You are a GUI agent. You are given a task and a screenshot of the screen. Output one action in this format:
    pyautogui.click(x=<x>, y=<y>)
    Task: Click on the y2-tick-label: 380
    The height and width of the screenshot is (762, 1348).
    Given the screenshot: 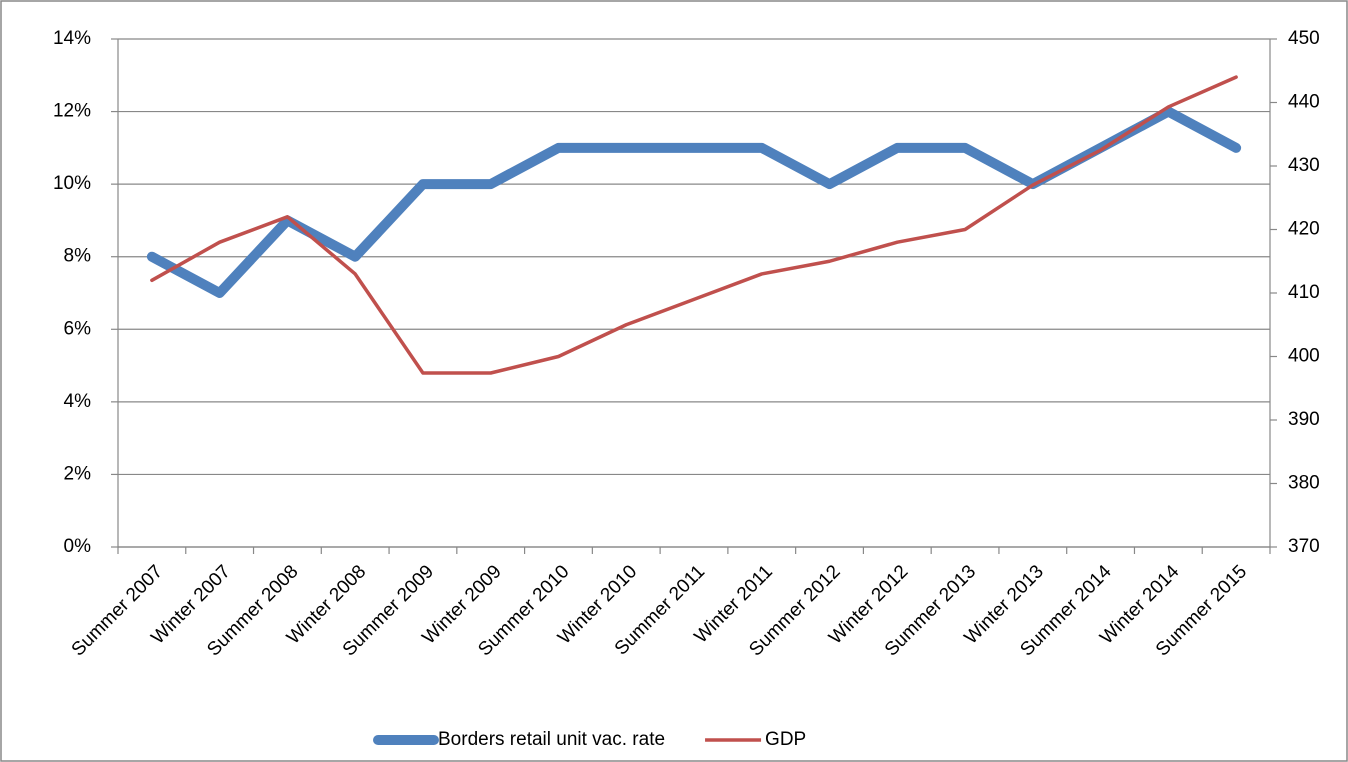 What is the action you would take?
    pyautogui.click(x=1304, y=483)
    